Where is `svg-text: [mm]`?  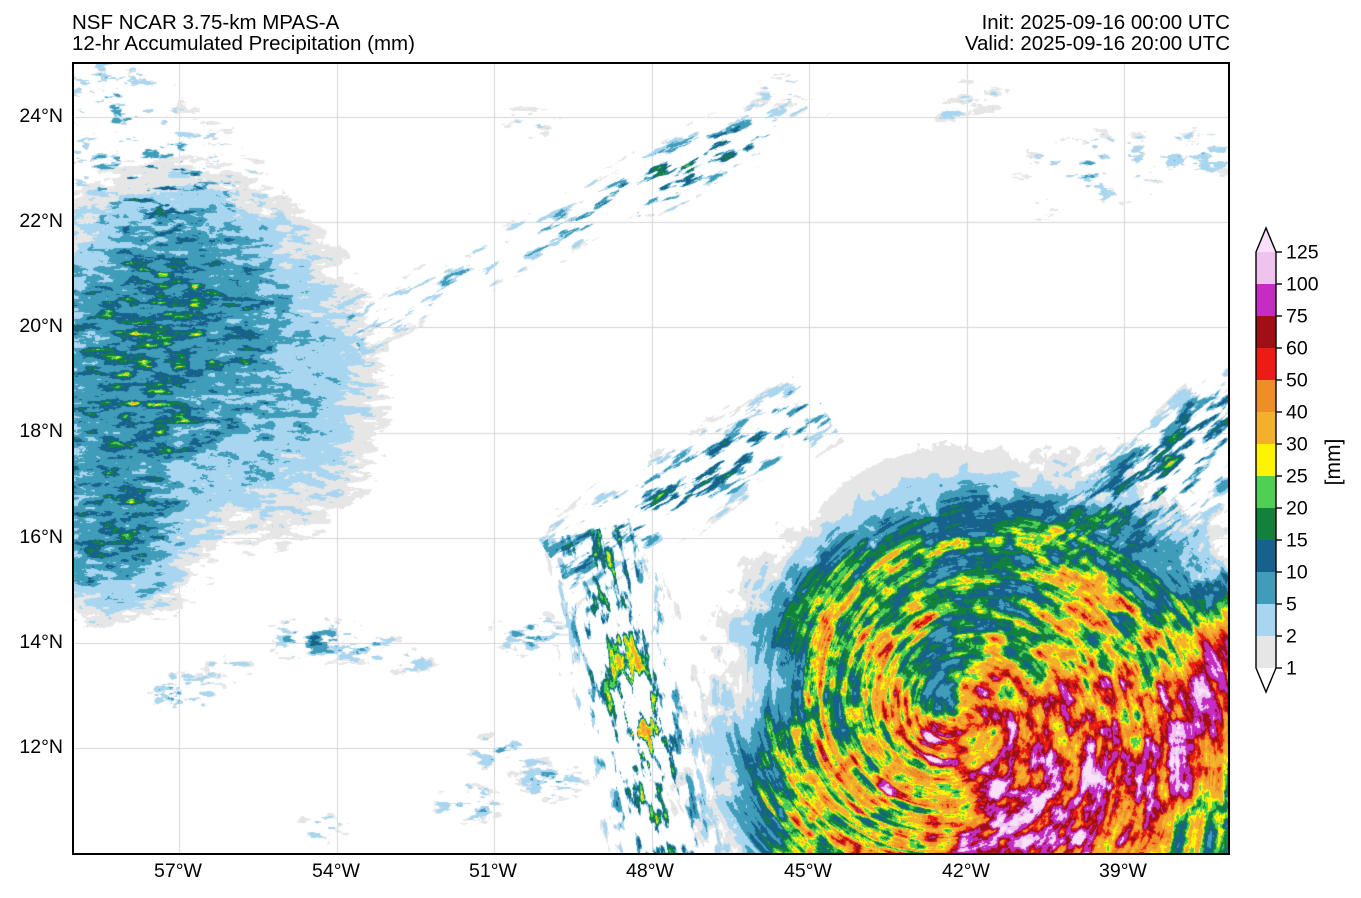 svg-text: [mm] is located at coordinates (1333, 462).